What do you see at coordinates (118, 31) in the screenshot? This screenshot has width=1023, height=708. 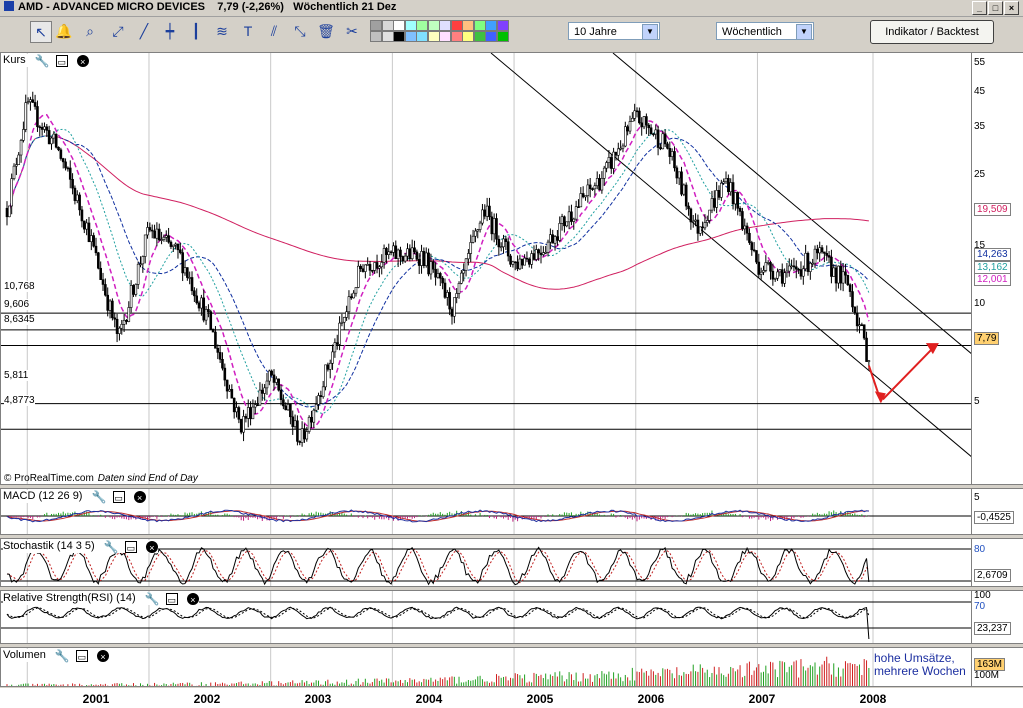 I see `trendline-icon: ⤢` at bounding box center [118, 31].